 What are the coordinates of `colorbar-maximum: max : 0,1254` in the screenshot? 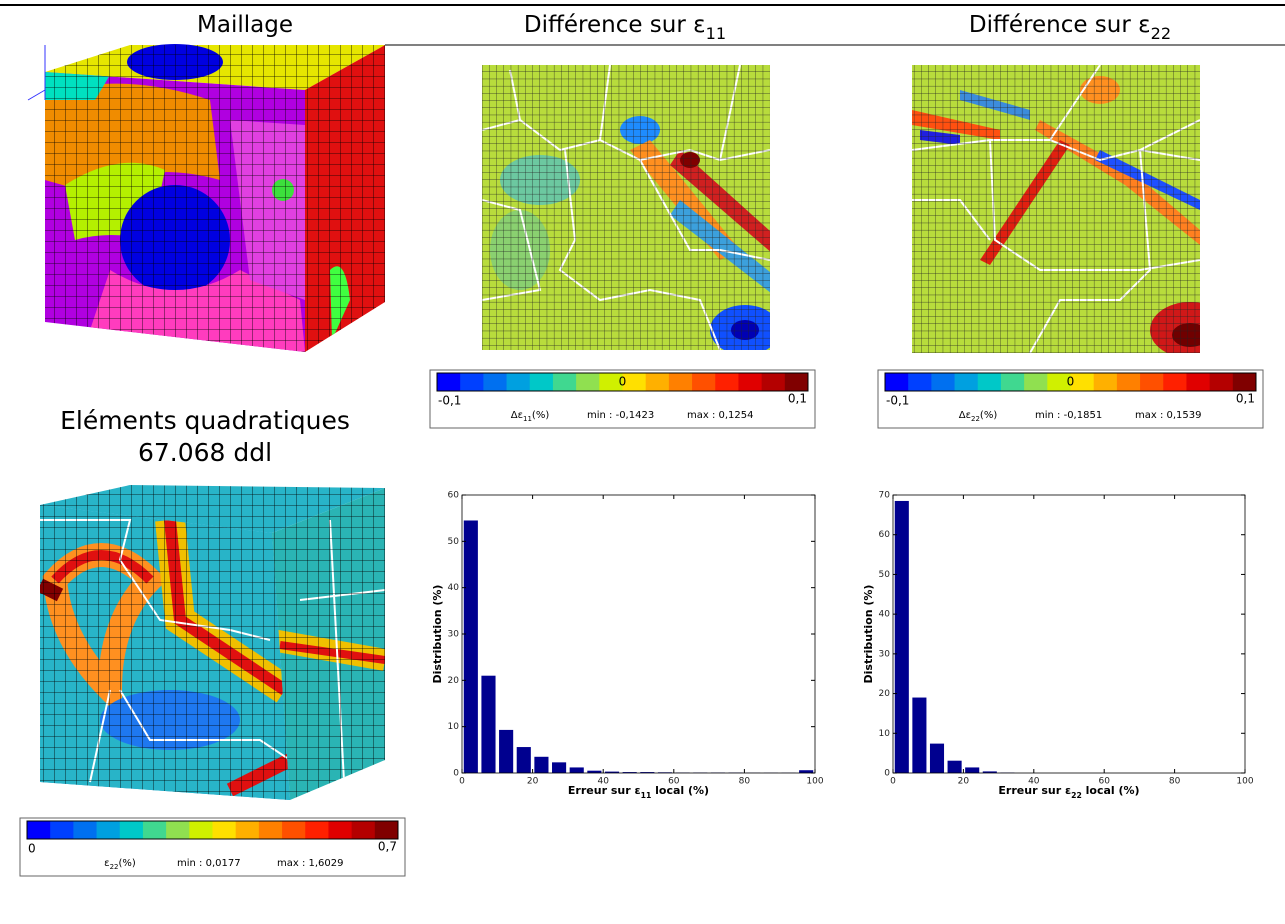 It's located at (720, 415).